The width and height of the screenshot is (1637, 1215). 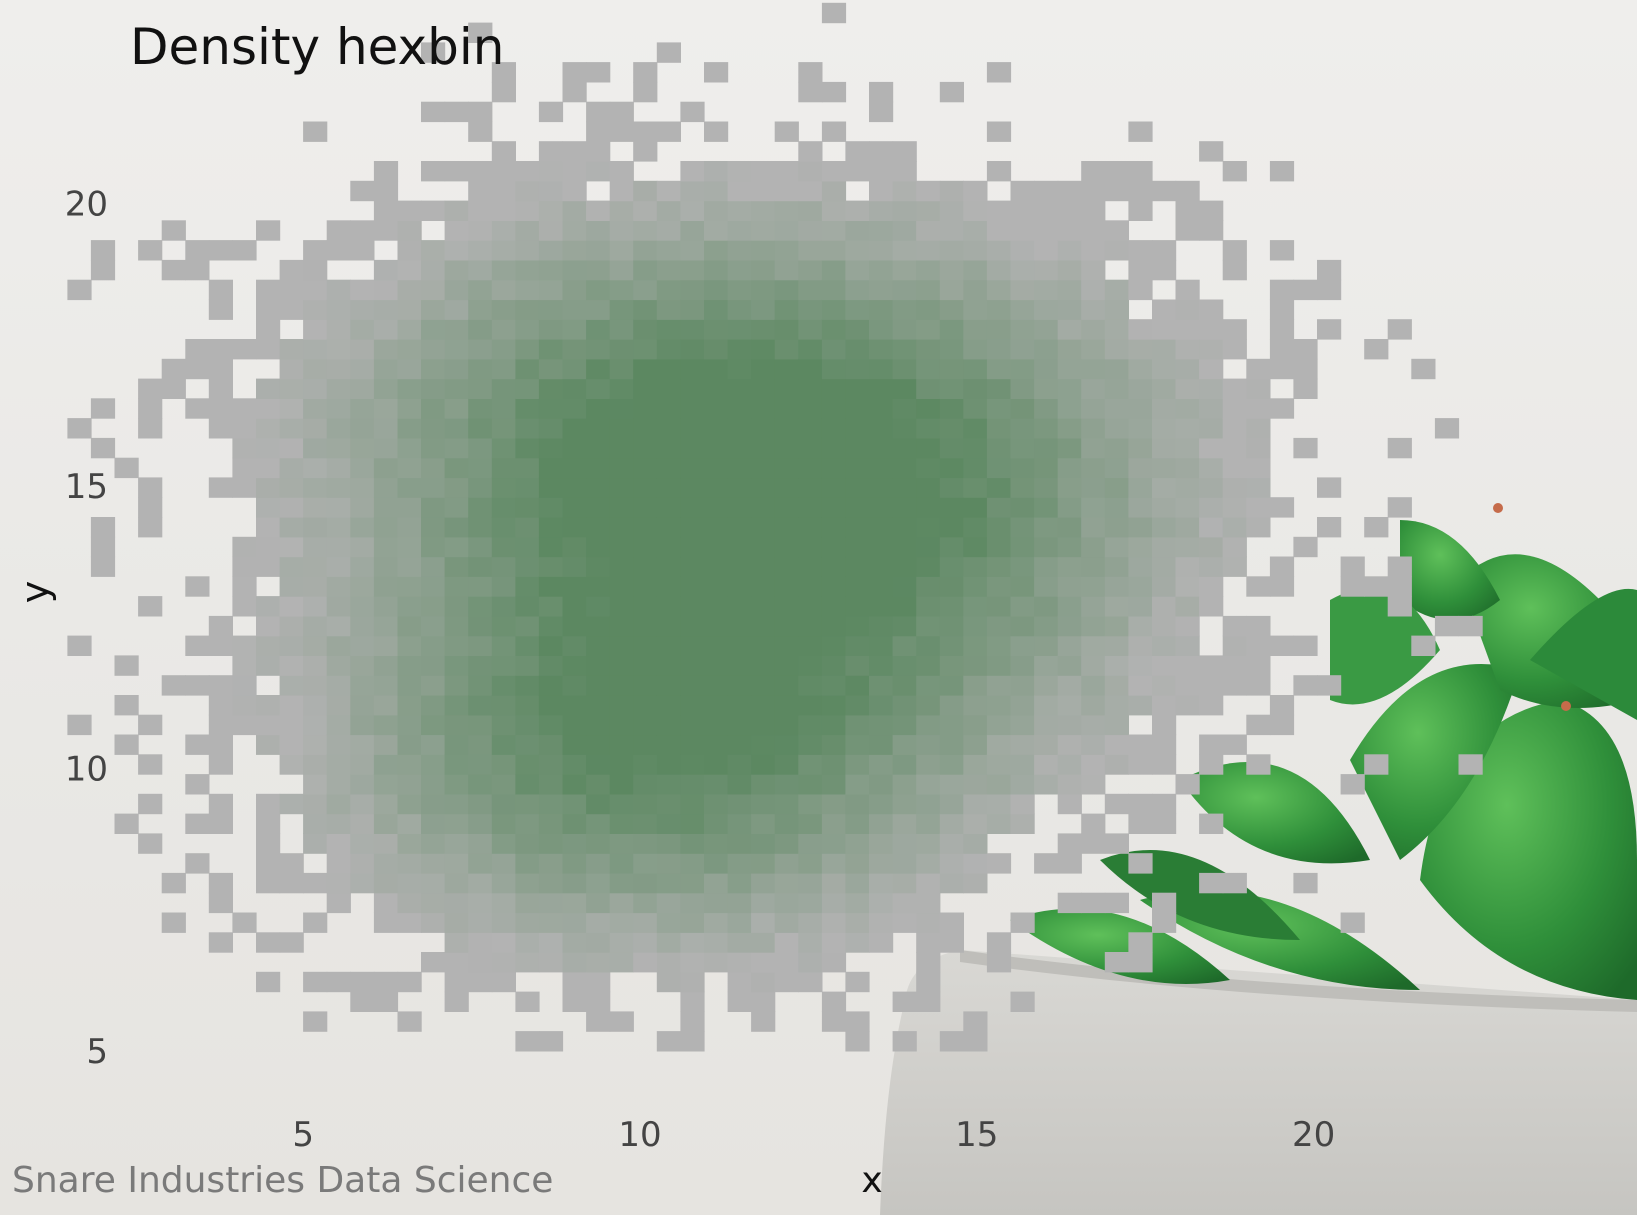 What do you see at coordinates (1298, 981) in the screenshot?
I see `pot-rim-shadow` at bounding box center [1298, 981].